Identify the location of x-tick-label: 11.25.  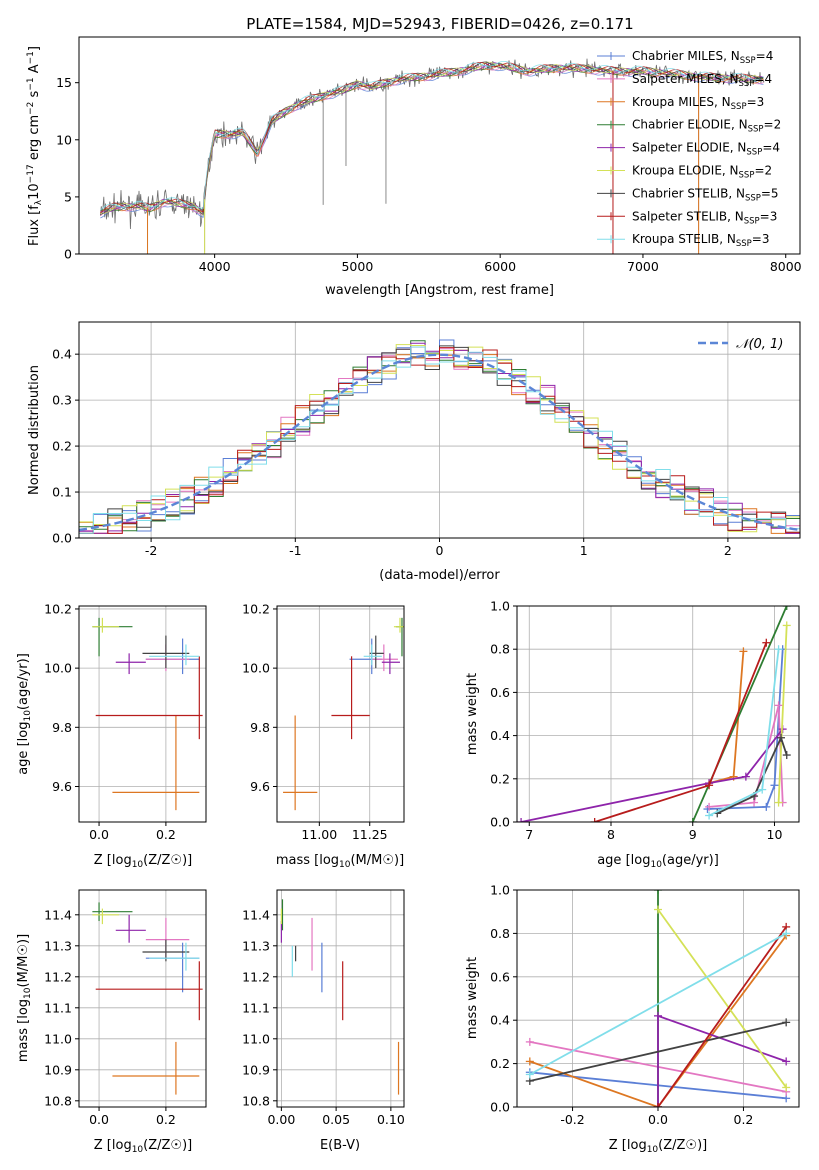
(370, 834).